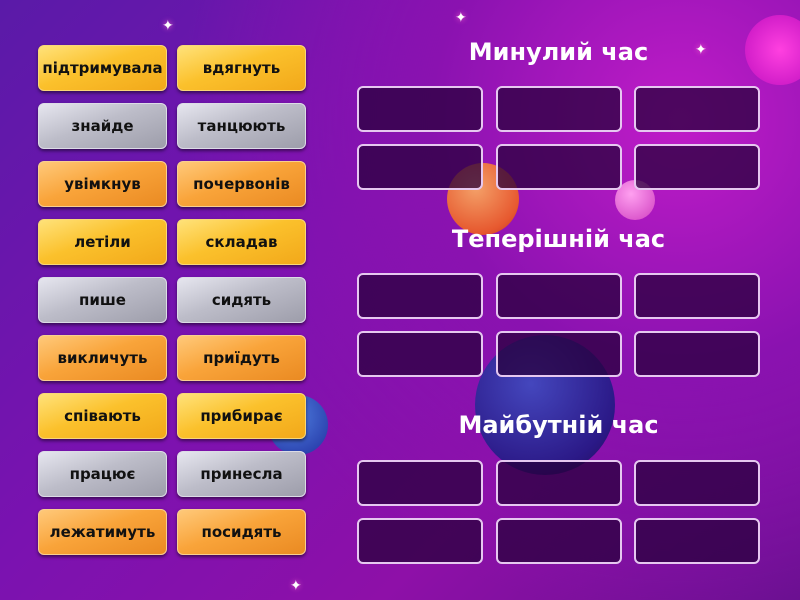 This screenshot has width=800, height=600. Describe the element at coordinates (241, 126) in the screenshot. I see `word-tile: танцюють` at that location.